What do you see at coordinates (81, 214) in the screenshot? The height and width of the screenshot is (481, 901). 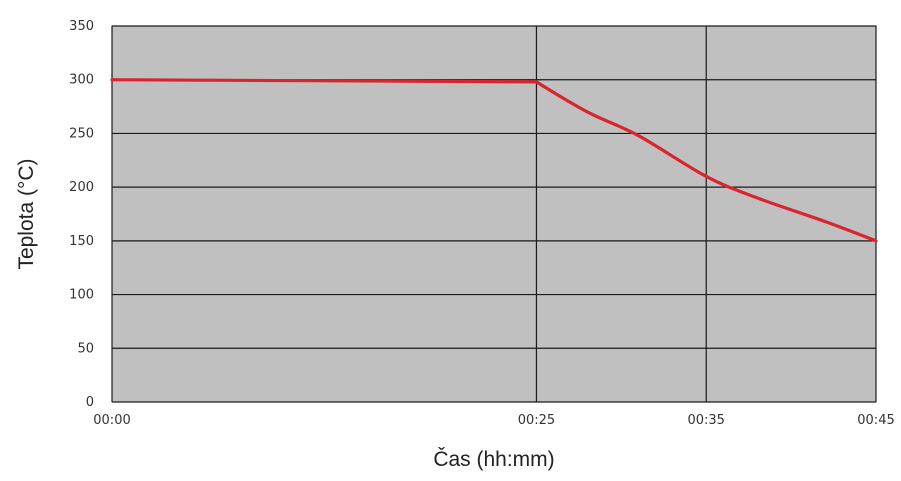 I see `y-axis-tick-labels: 0 50 100 150 200 250 300 350` at bounding box center [81, 214].